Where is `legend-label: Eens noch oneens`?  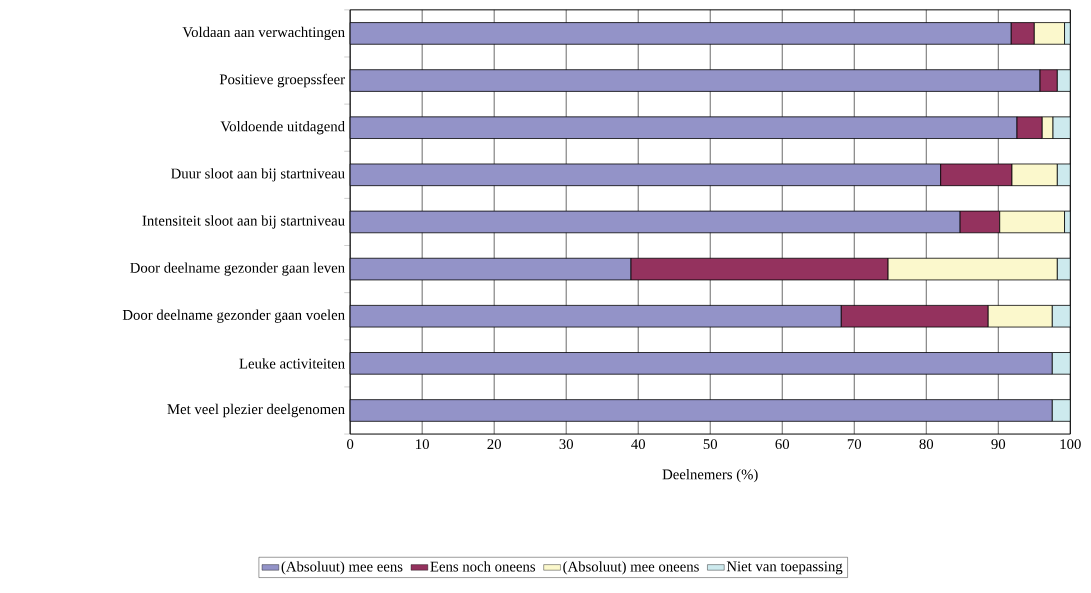
legend-label: Eens noch oneens is located at coordinates (483, 566).